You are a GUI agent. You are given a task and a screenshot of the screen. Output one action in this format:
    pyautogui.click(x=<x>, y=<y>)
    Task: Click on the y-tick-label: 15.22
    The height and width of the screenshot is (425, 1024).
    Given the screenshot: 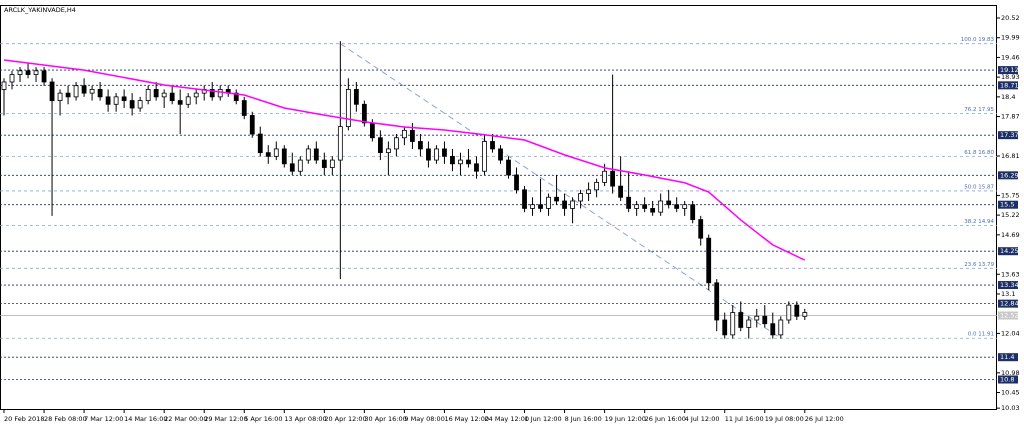 What is the action you would take?
    pyautogui.click(x=1010, y=215)
    